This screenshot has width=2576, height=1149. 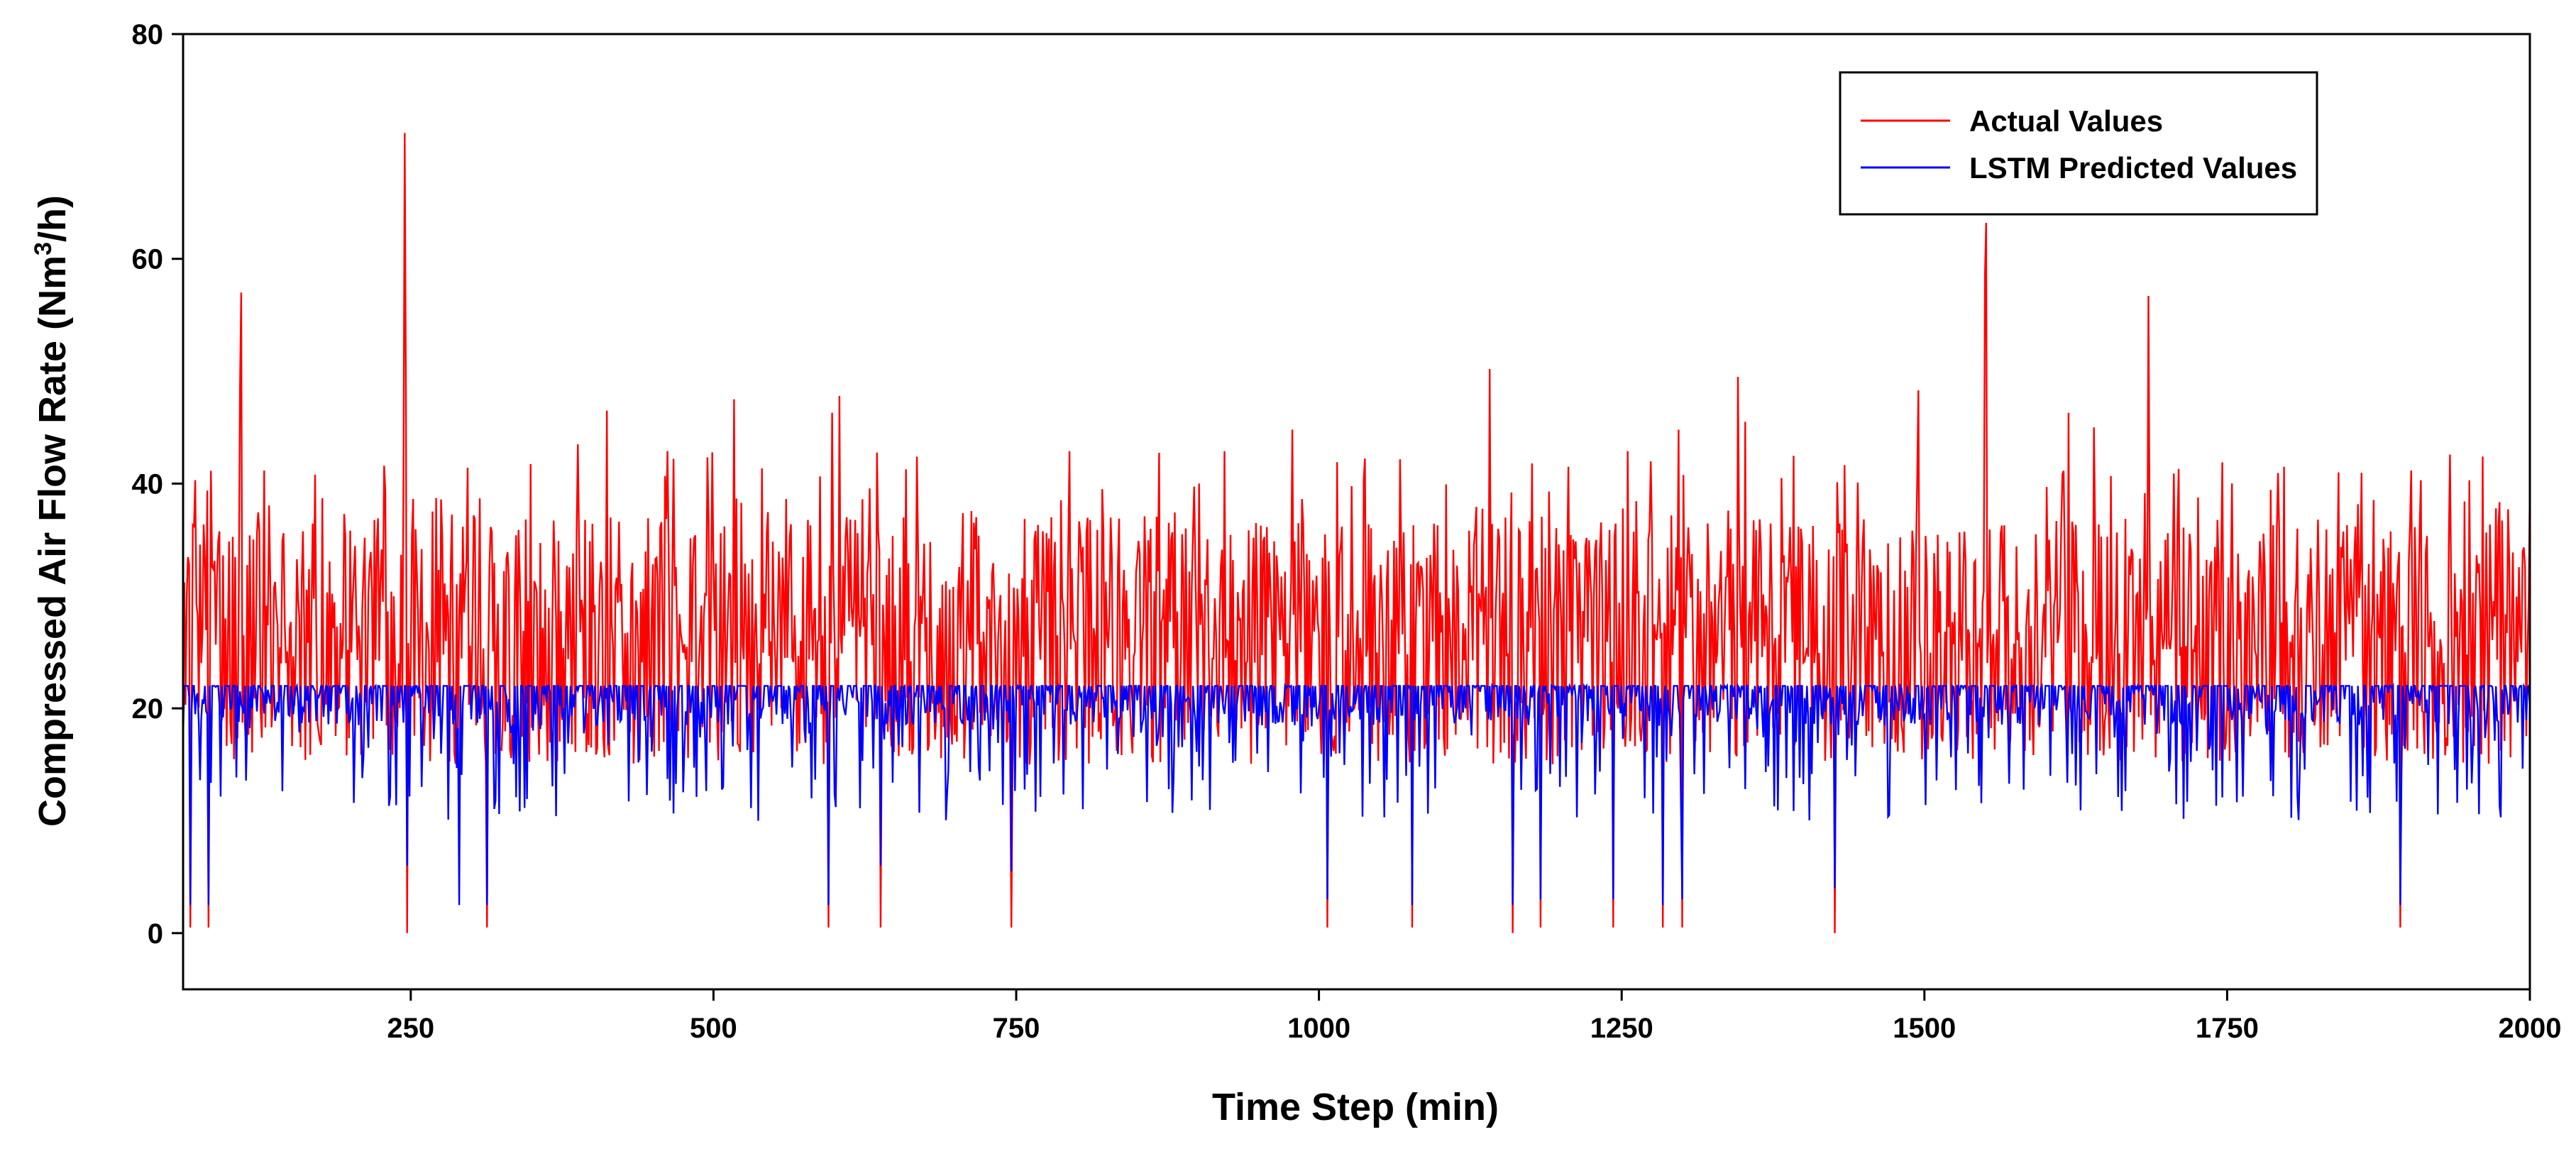 I want to click on x-tick-label: 1750, so click(x=2227, y=1028).